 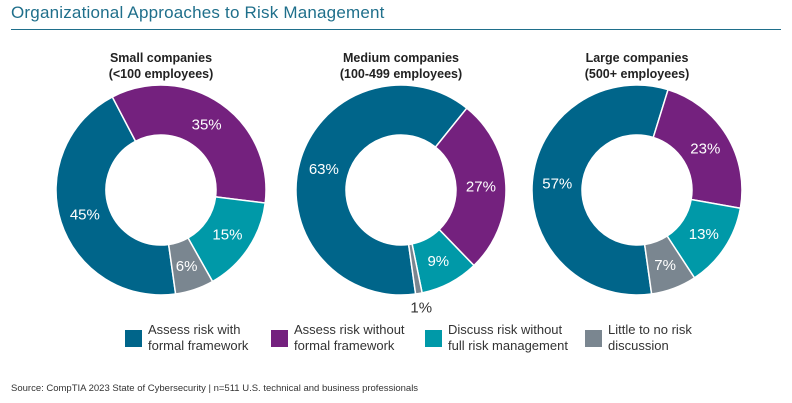 What do you see at coordinates (557, 184) in the screenshot?
I see `data-label: 57%` at bounding box center [557, 184].